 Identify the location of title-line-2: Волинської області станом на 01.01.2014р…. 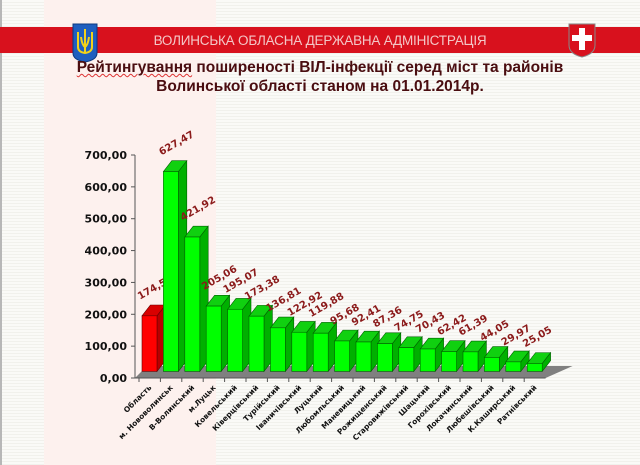
(320, 86).